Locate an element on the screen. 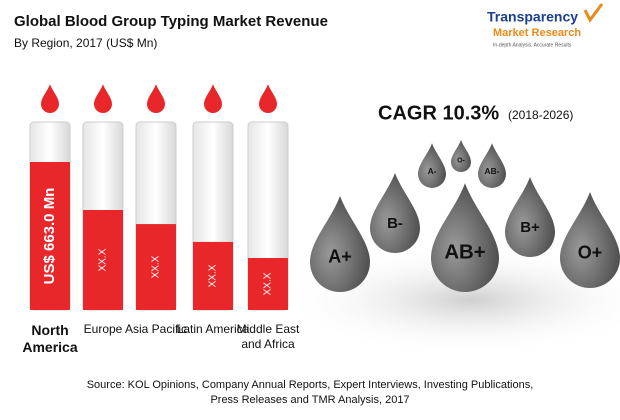 The height and width of the screenshot is (420, 620). cagr-period: (2018-2026) is located at coordinates (540, 115).